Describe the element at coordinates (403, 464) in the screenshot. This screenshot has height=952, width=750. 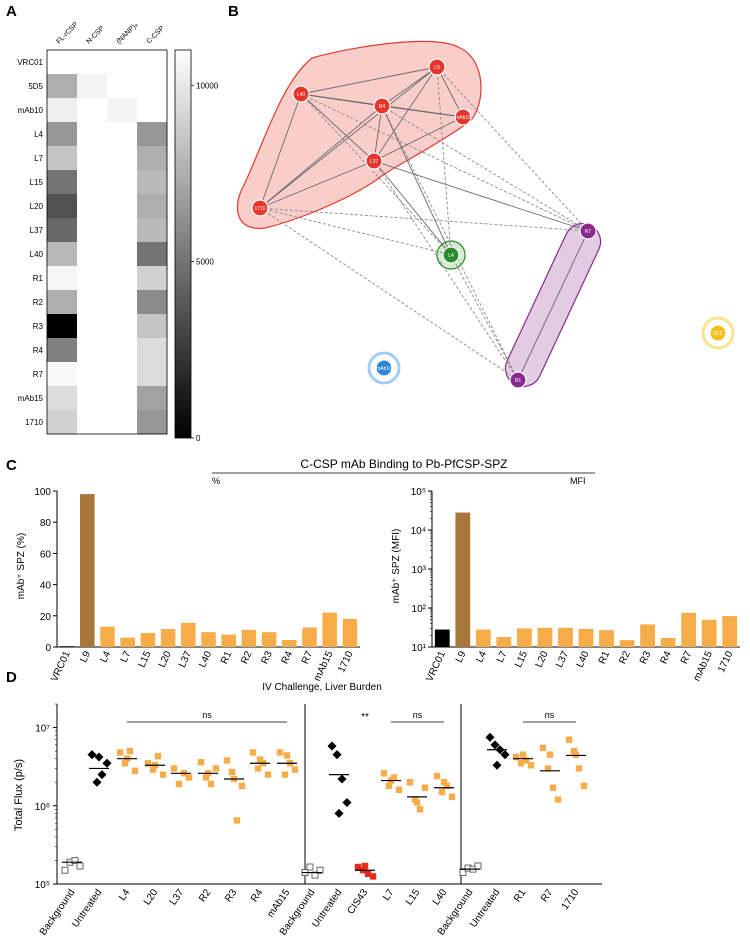
I see `chart-c-title: C-CSP mAb Binding to Pb-PfCSP-SPZ` at that location.